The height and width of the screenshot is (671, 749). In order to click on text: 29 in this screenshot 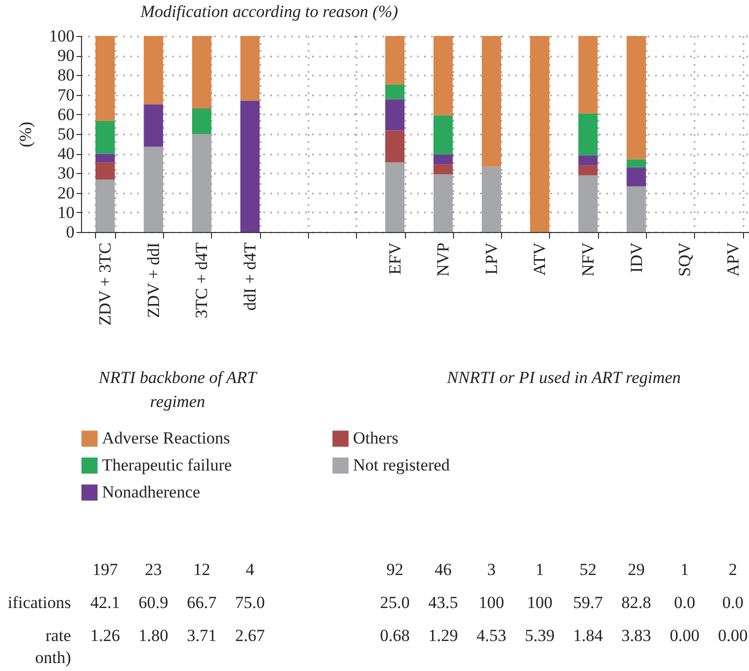, I will do `click(636, 569)`.